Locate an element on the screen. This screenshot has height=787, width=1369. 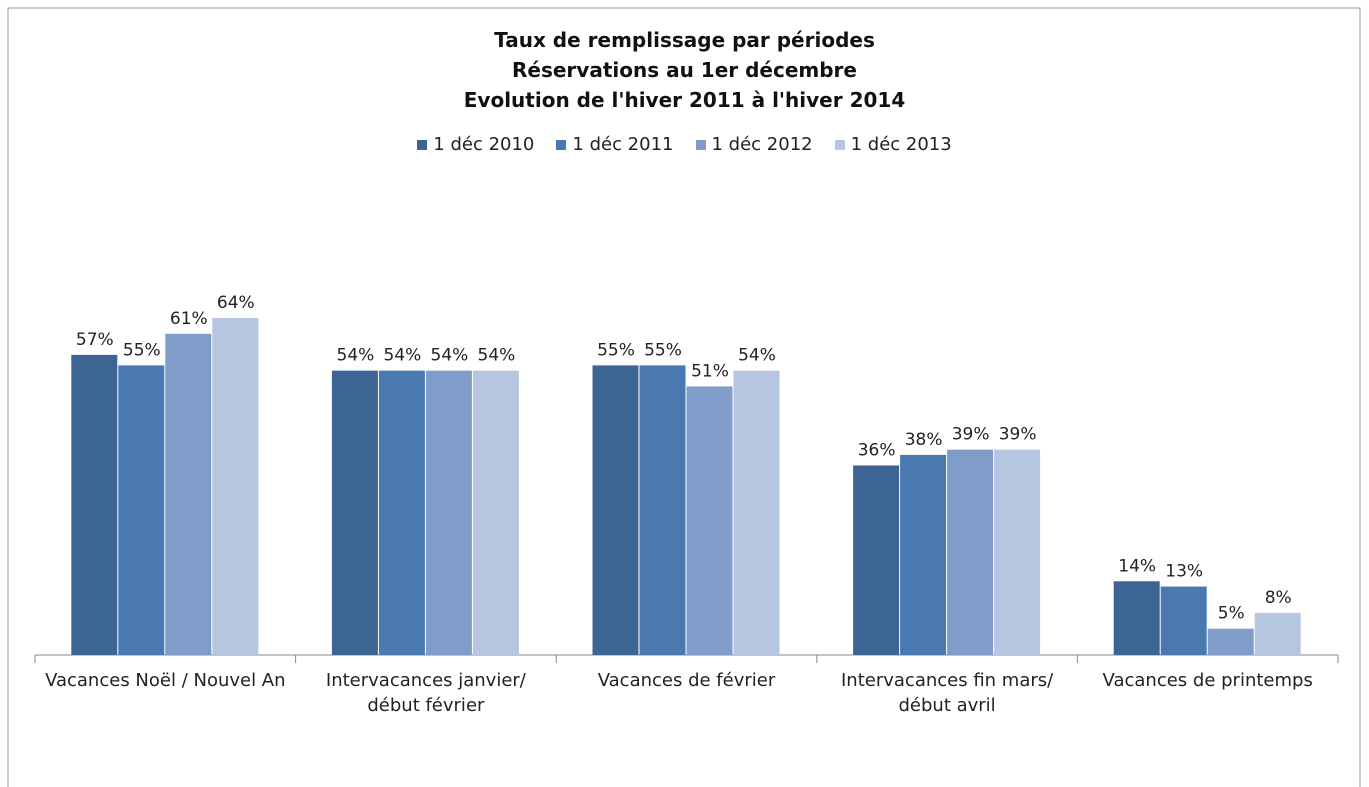
legend-item: 1 déc 2010 is located at coordinates (475, 144).